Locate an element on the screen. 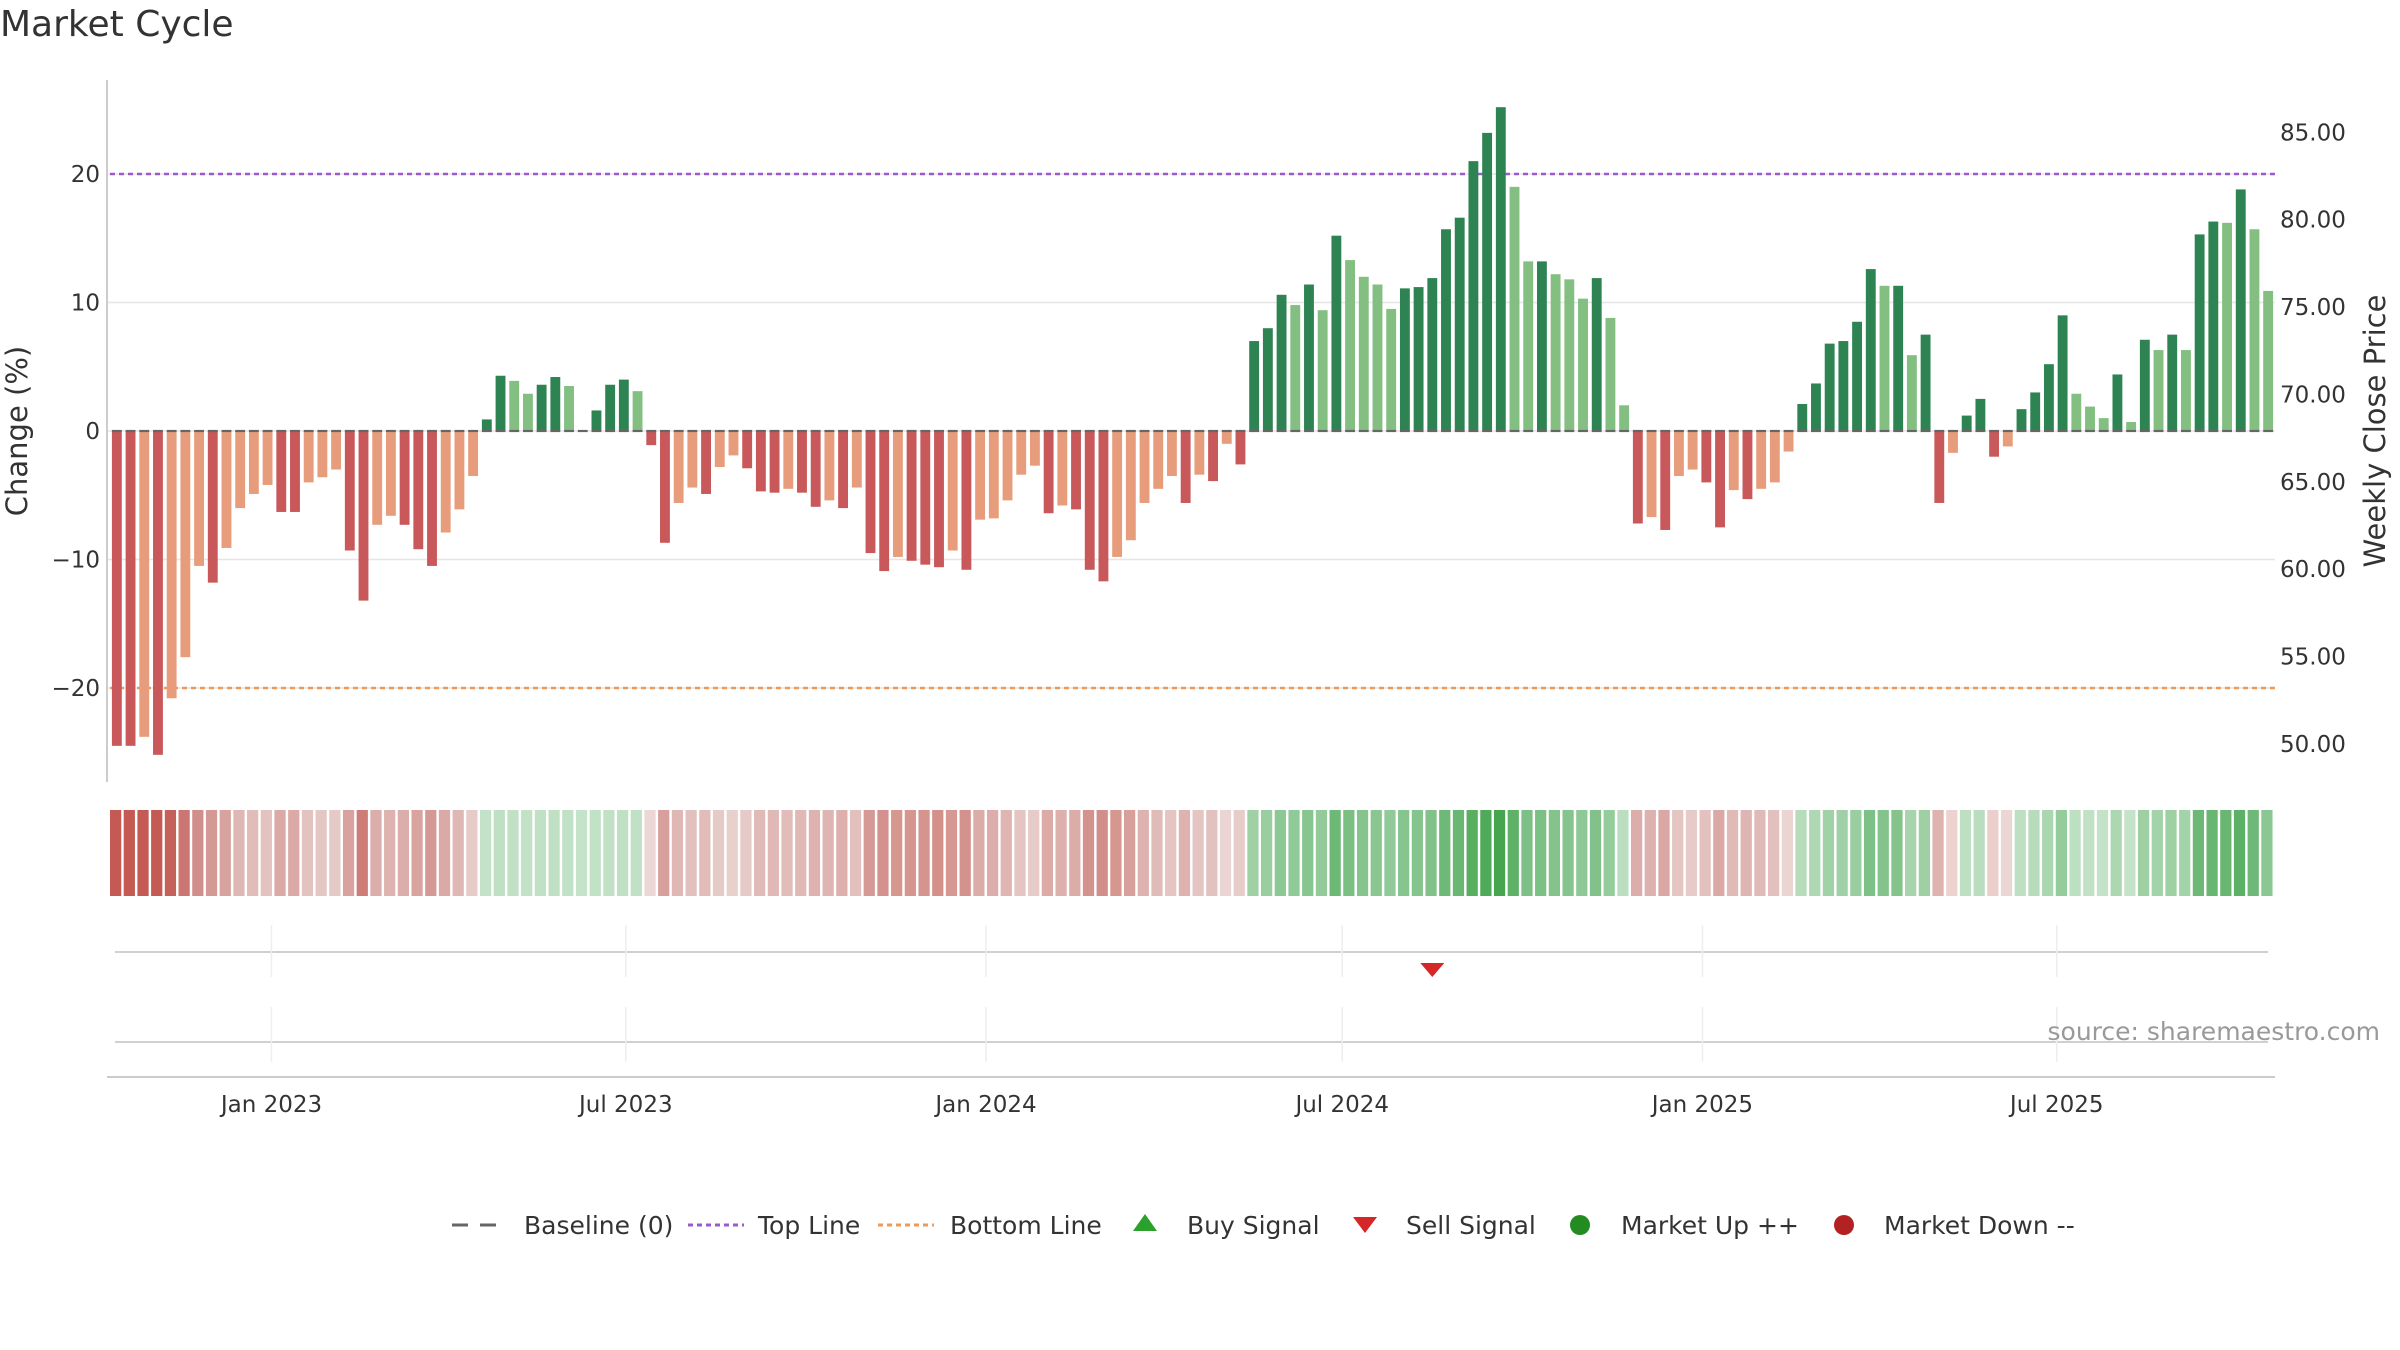 This screenshot has height=1350, width=2400. legend-label: Bottom Line is located at coordinates (1026, 1225).